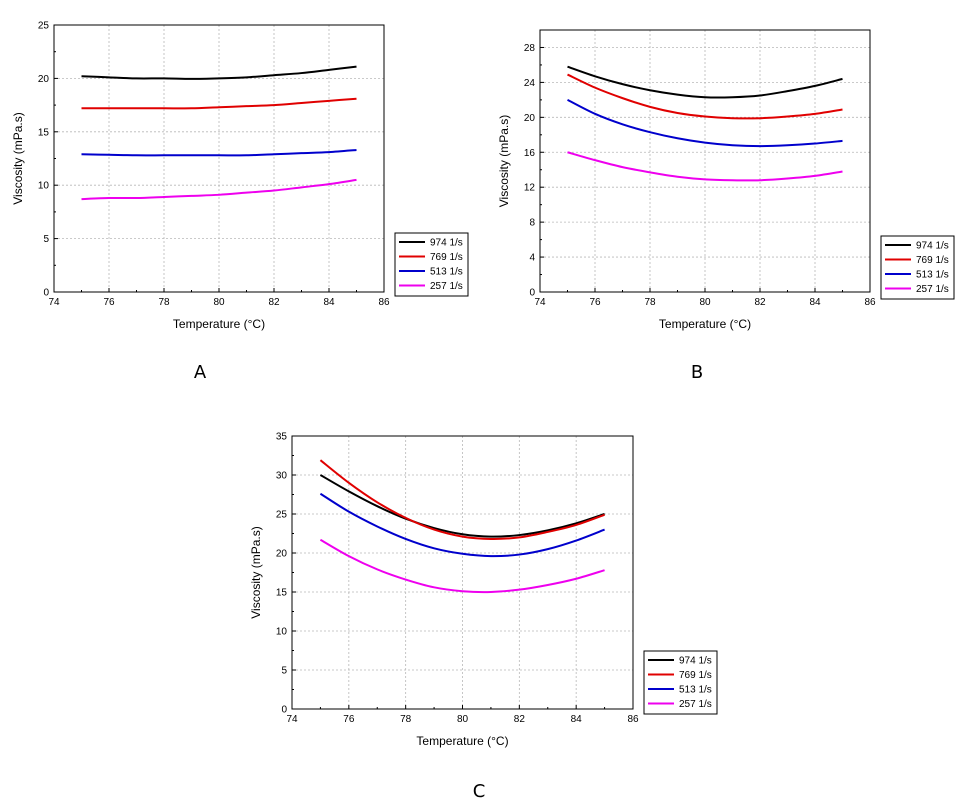  I want to click on y-tick-label: 12, so click(530, 188).